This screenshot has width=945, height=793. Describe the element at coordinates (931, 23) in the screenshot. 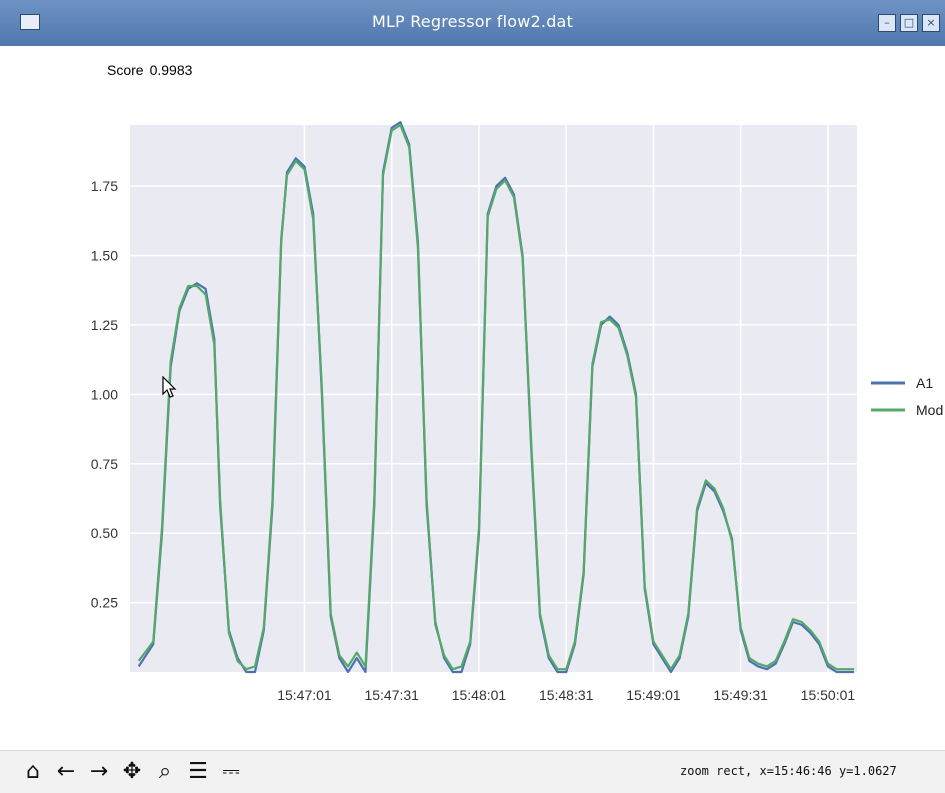

I see `close-icon: ×` at that location.